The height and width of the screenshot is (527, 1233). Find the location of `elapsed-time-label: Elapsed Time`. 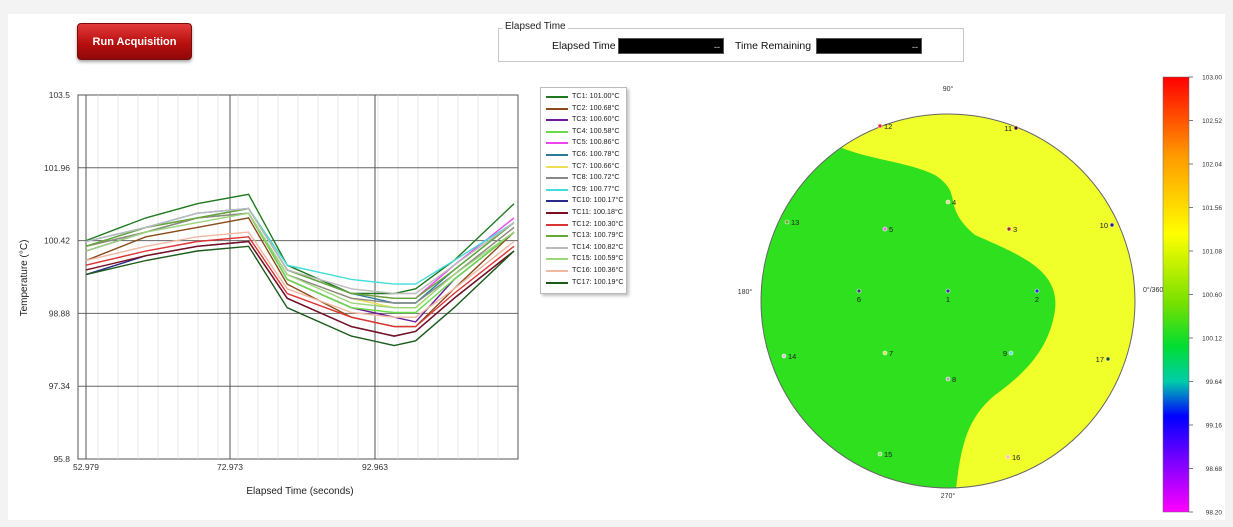

elapsed-time-label: Elapsed Time is located at coordinates (584, 46).